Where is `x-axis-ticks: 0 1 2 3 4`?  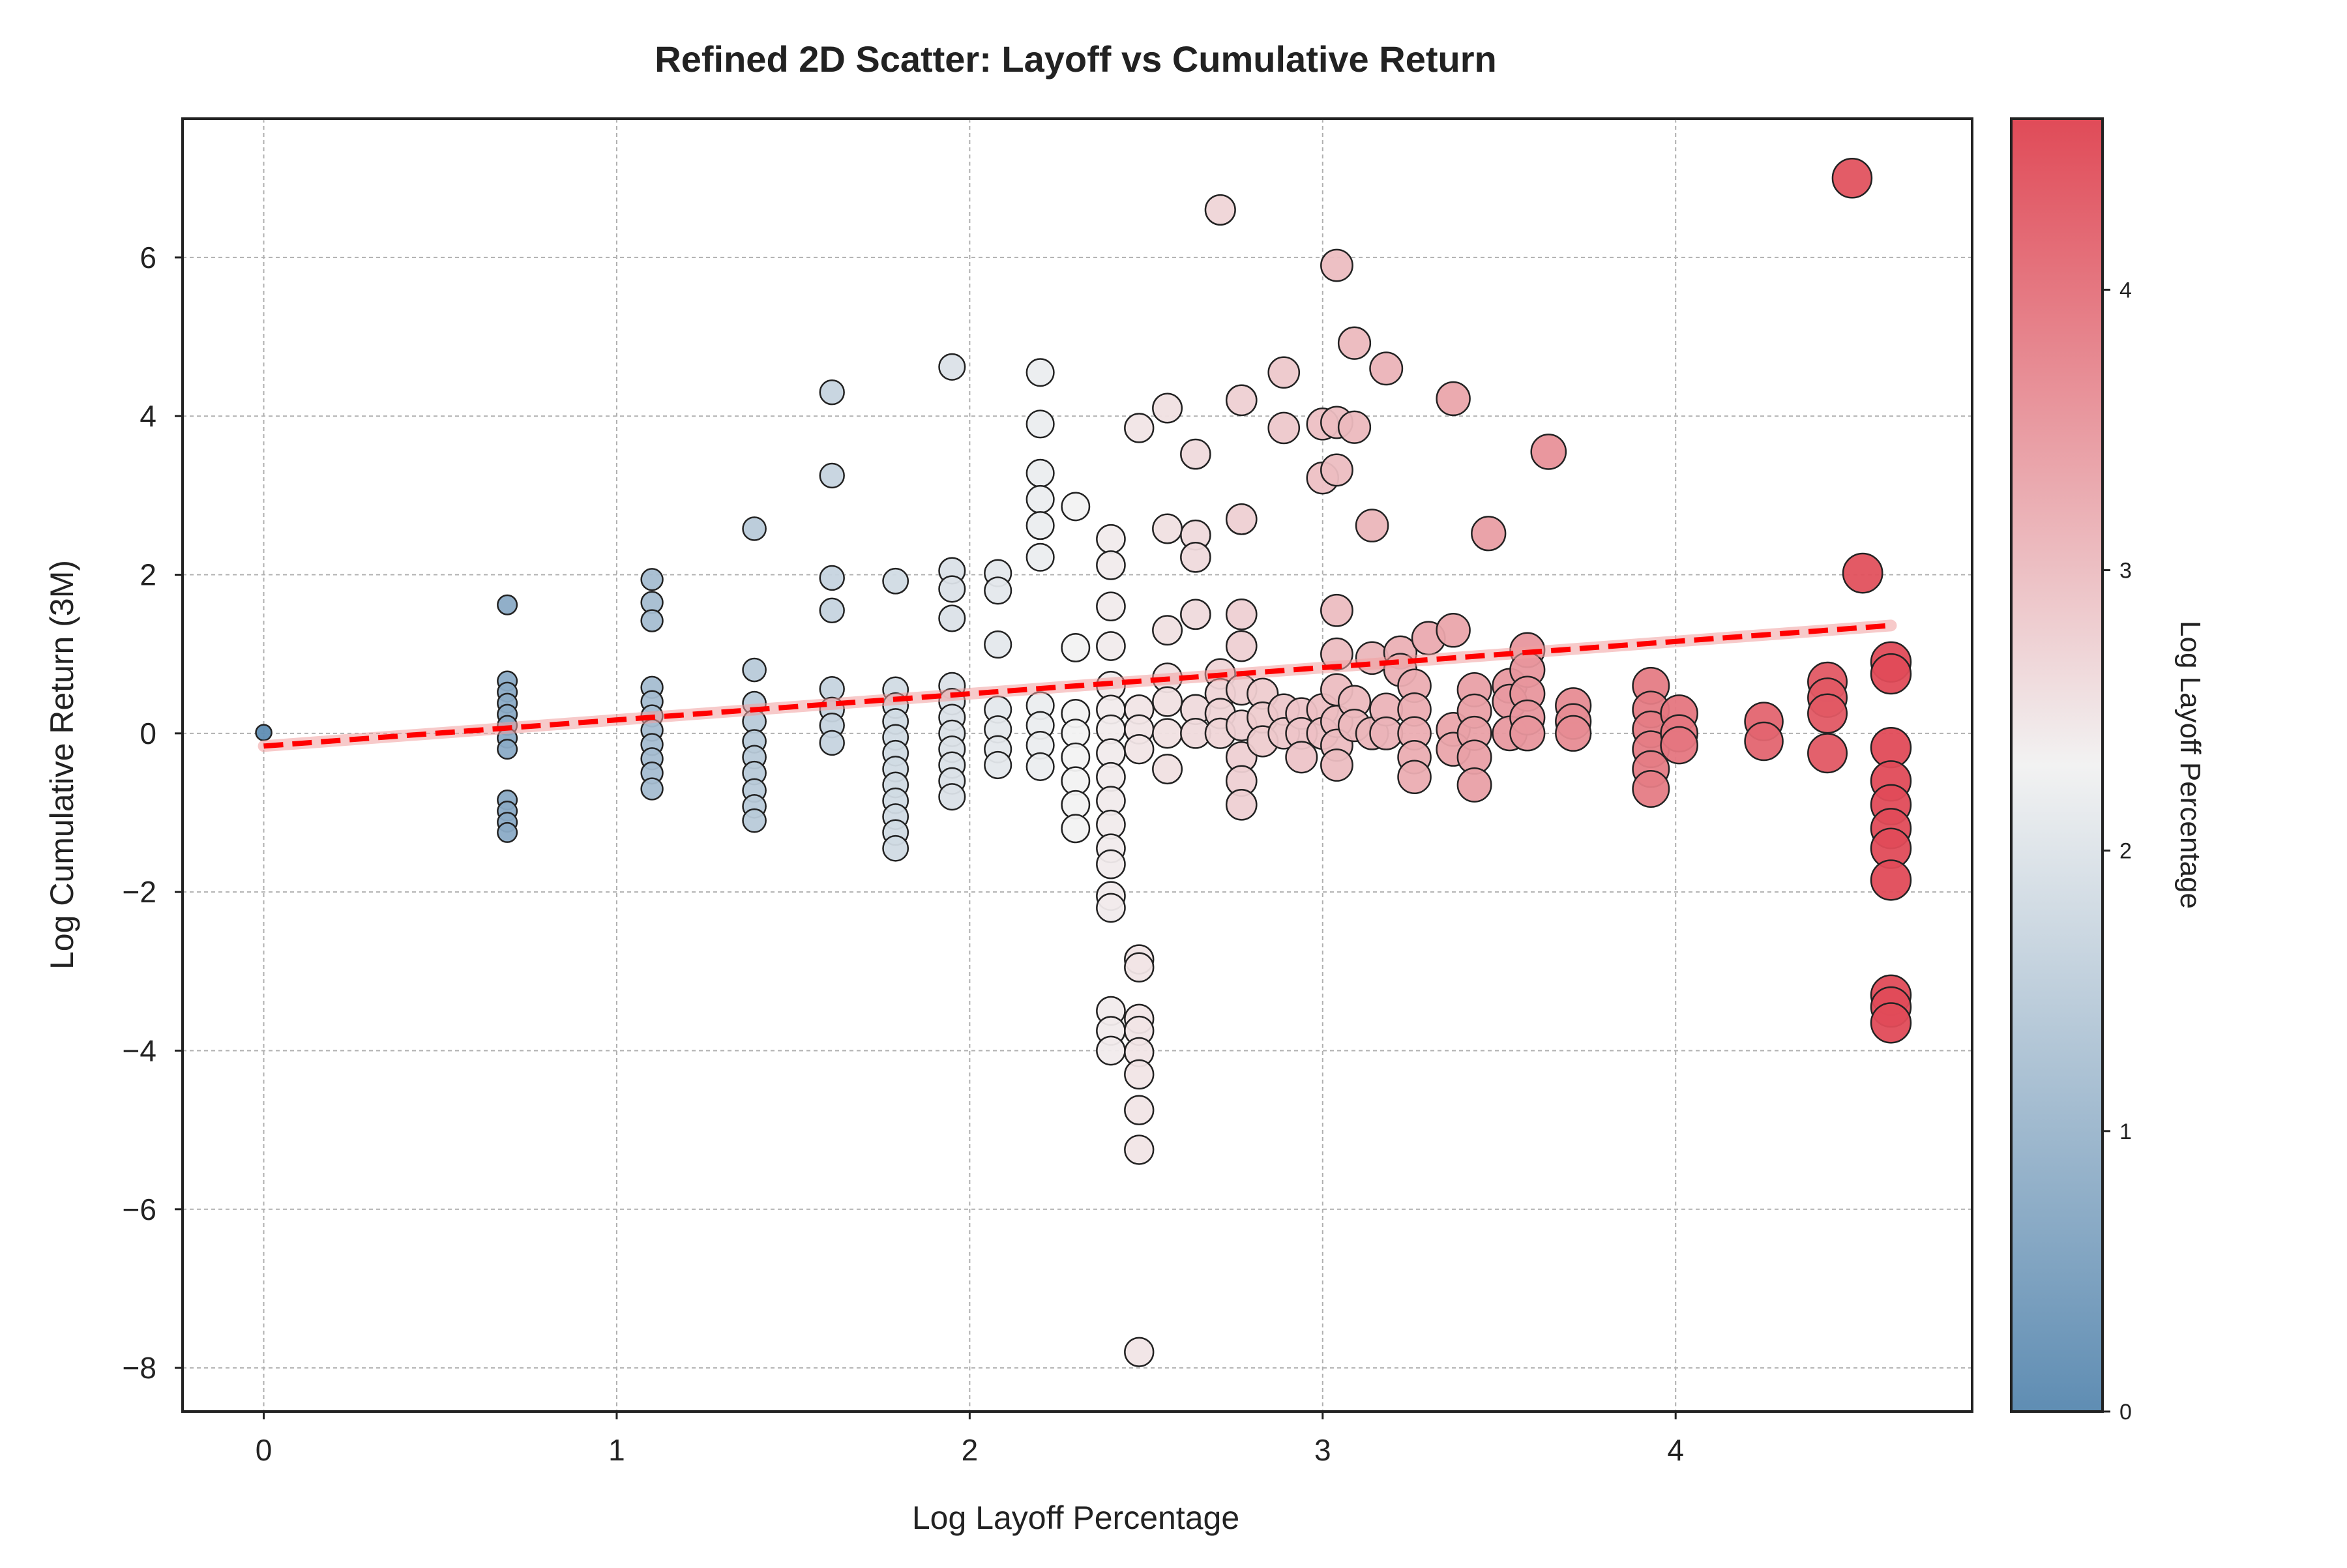 x-axis-ticks: 0 1 2 3 4 is located at coordinates (970, 1440).